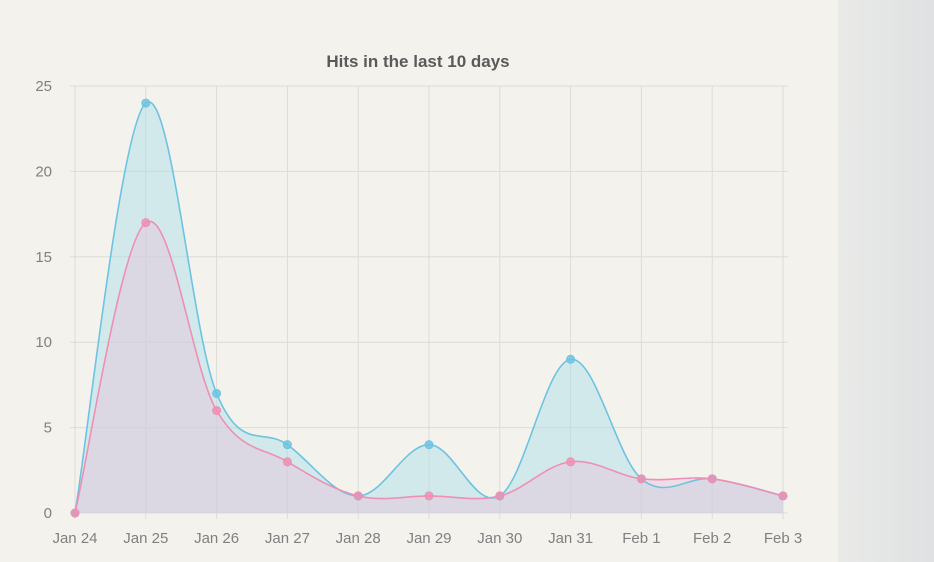 Image resolution: width=934 pixels, height=562 pixels. What do you see at coordinates (48, 428) in the screenshot?
I see `y-tick-label: 5` at bounding box center [48, 428].